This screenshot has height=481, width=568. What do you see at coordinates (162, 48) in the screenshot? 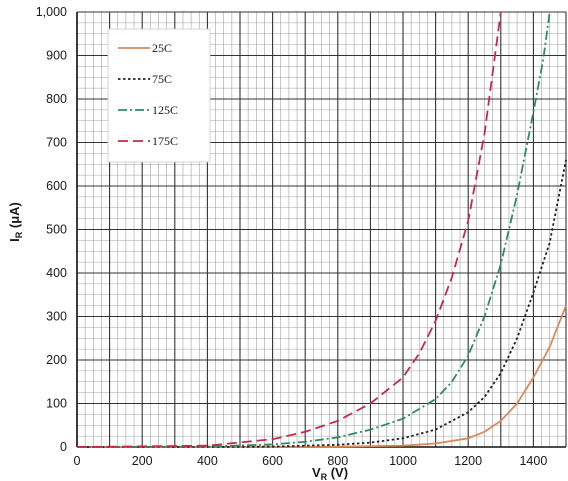
I see `legend-label: 25C` at bounding box center [162, 48].